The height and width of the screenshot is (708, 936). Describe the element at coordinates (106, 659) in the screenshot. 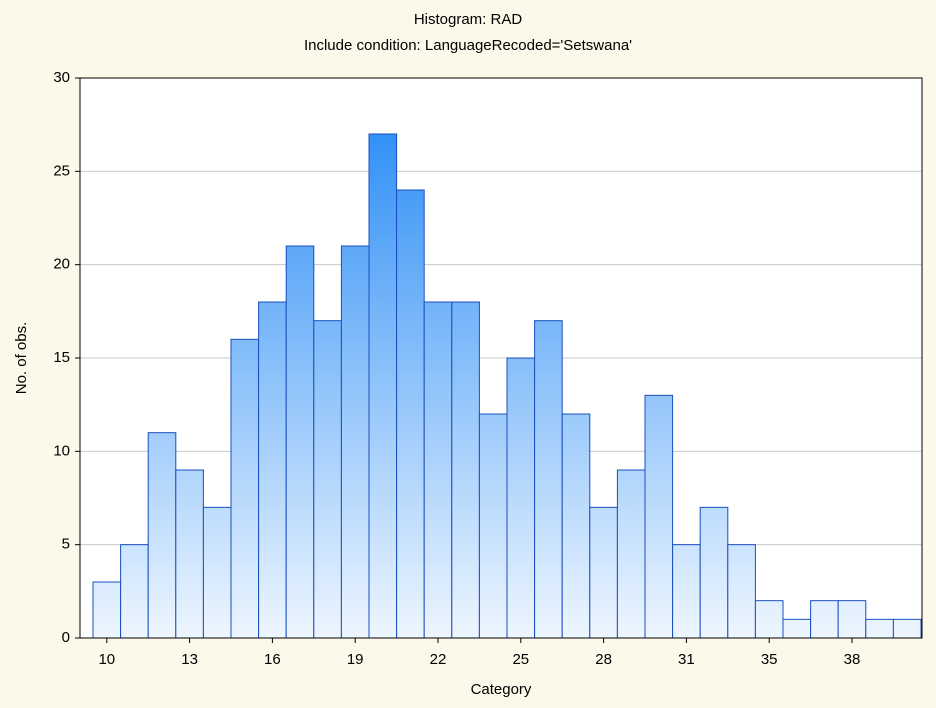

I see `x-tick-label: 10` at that location.